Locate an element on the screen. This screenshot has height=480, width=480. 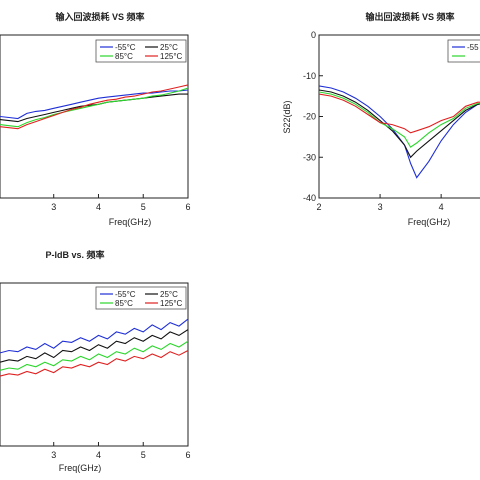
chart-2-y-axis-label: S22(dB) is located at coordinates (287, 116).